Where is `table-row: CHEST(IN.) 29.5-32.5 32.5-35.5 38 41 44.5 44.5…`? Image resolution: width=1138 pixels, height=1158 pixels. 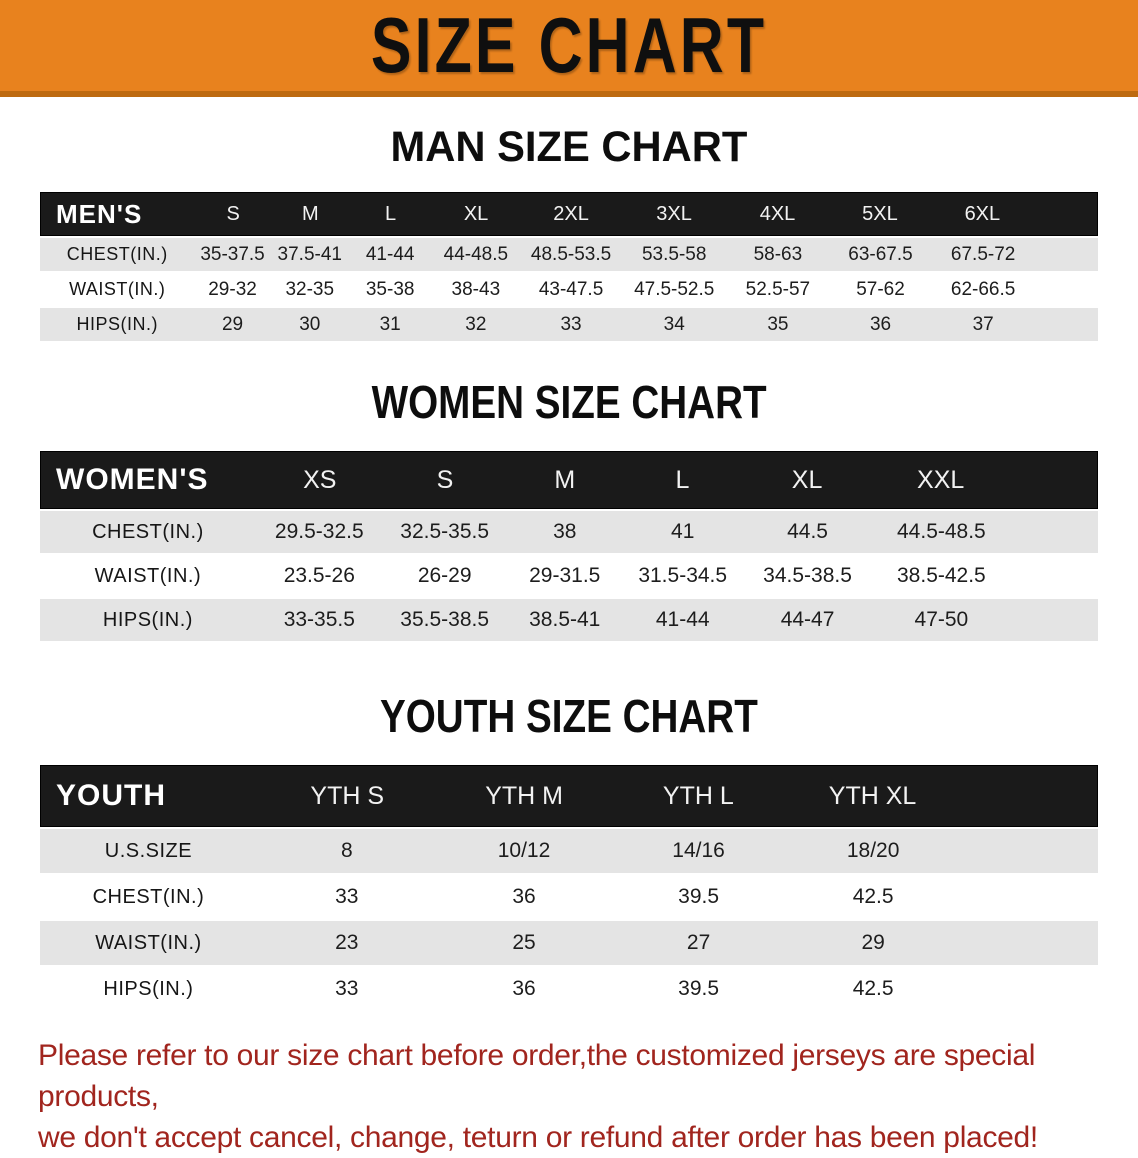
table-row: CHEST(IN.) 29.5-32.5 32.5-35.5 38 41 44.5 44.5… is located at coordinates (569, 532).